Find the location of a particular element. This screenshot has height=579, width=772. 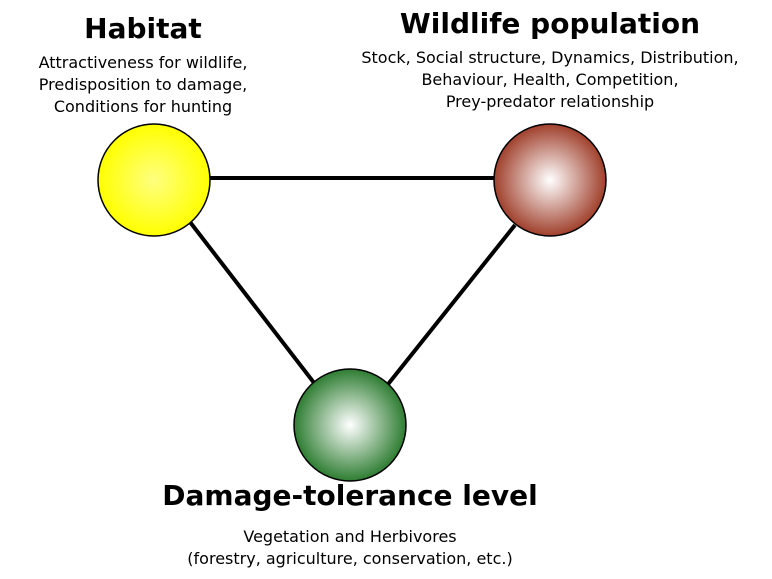

node-description: Behaviour, Health, Competition, is located at coordinates (549, 79).